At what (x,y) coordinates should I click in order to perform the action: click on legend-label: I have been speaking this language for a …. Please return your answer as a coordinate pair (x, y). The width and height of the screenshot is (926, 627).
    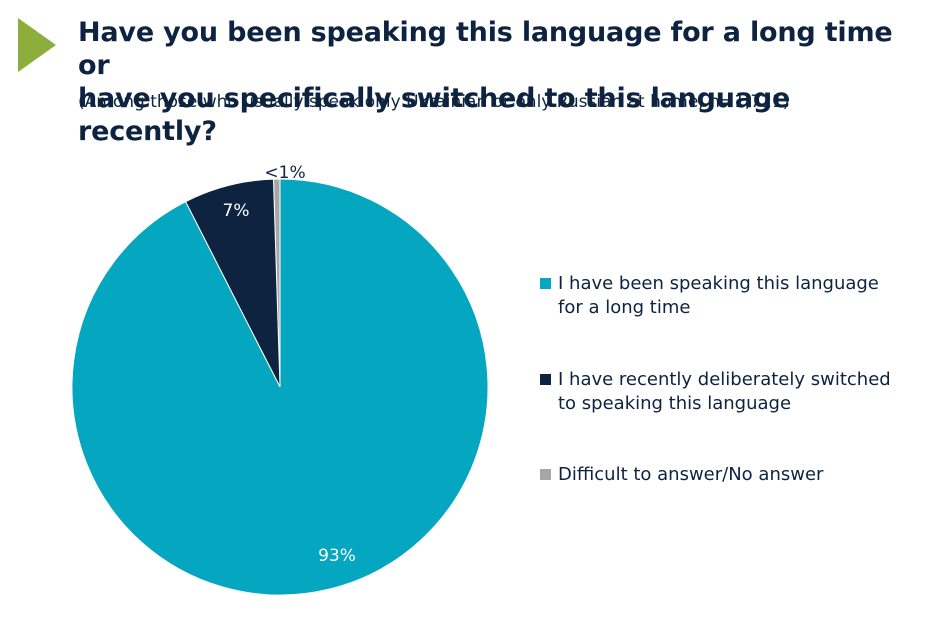
    Looking at the image, I should click on (742, 296).